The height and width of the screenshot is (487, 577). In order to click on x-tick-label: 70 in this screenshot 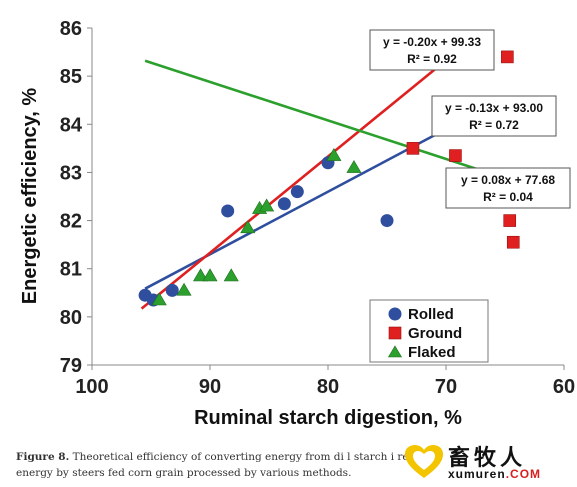, I will do `click(446, 387)`.